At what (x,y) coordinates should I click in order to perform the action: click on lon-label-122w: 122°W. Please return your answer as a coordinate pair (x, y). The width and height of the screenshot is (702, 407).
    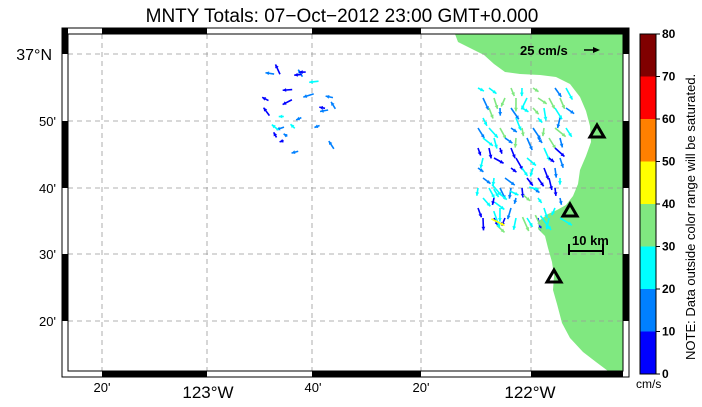
    Looking at the image, I should click on (529, 392).